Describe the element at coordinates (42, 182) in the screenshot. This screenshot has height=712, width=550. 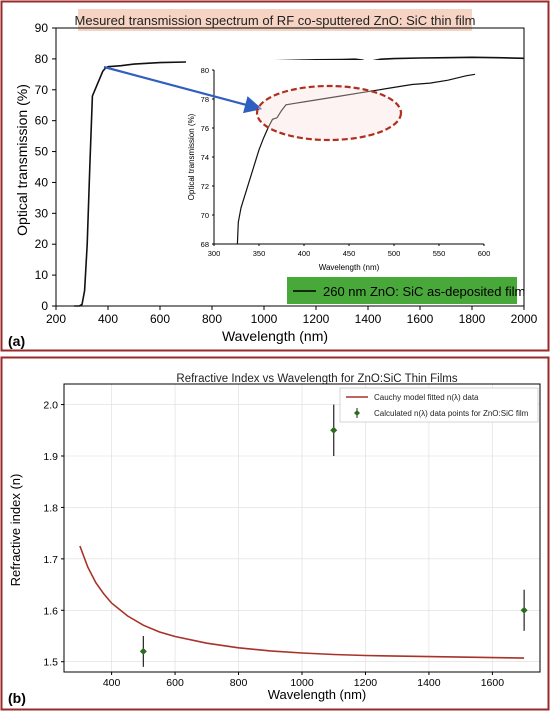
I see `panel-a-y-tick-label: 40` at that location.